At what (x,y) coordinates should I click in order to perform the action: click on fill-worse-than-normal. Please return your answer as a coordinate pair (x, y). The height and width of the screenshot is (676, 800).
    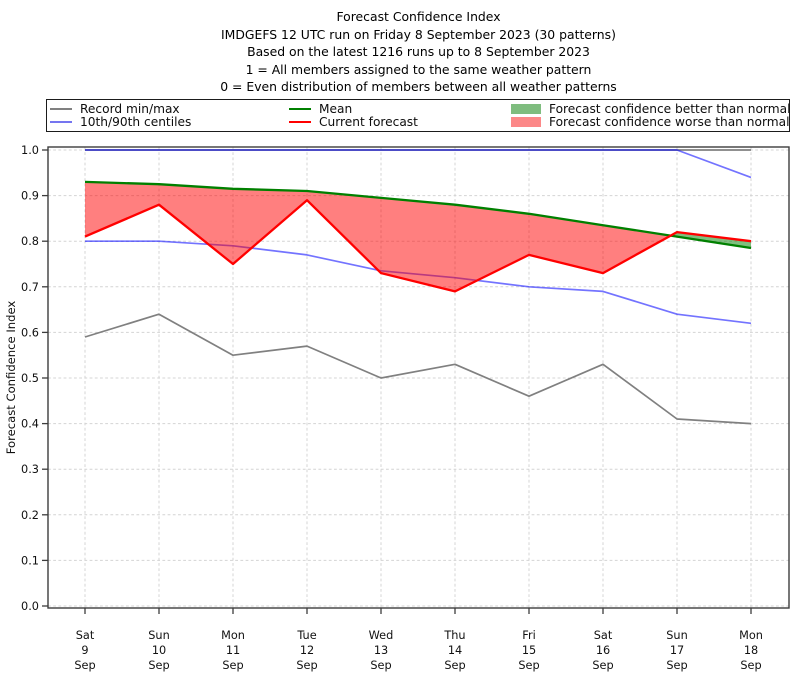
    Looking at the image, I should click on (377, 236).